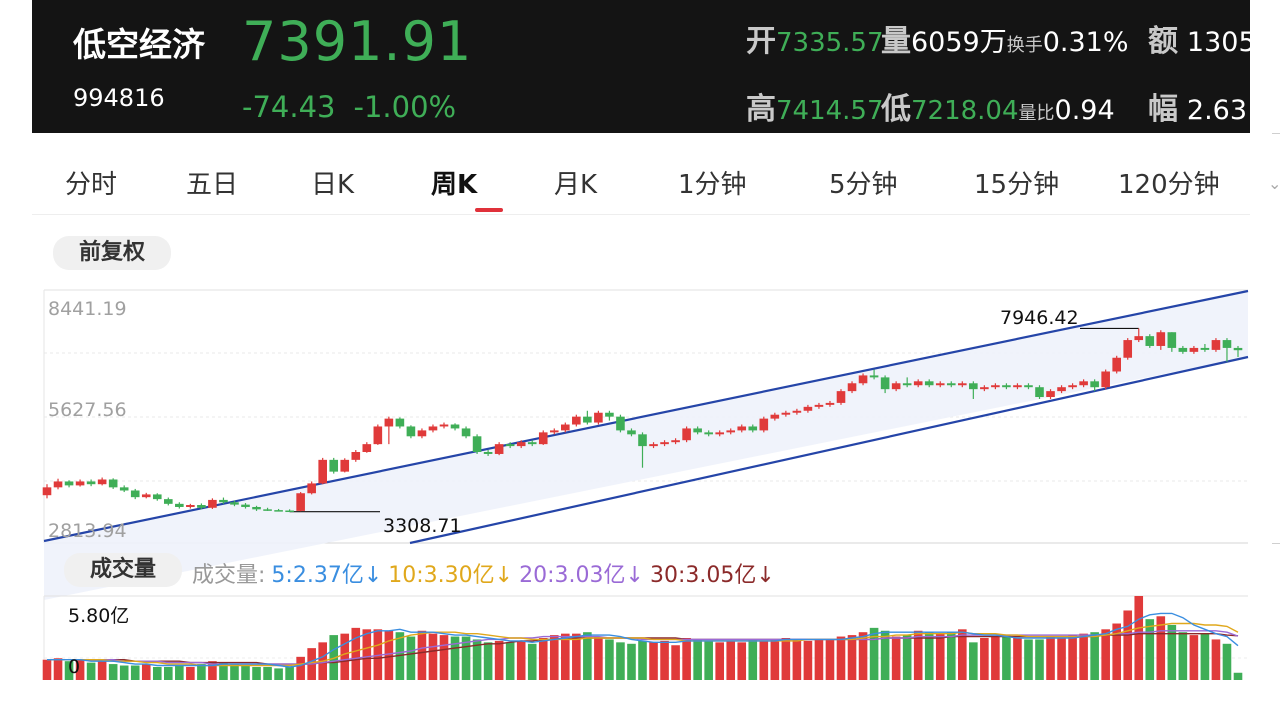  I want to click on ma5-legend: 5:2.37亿↓, so click(327, 575).